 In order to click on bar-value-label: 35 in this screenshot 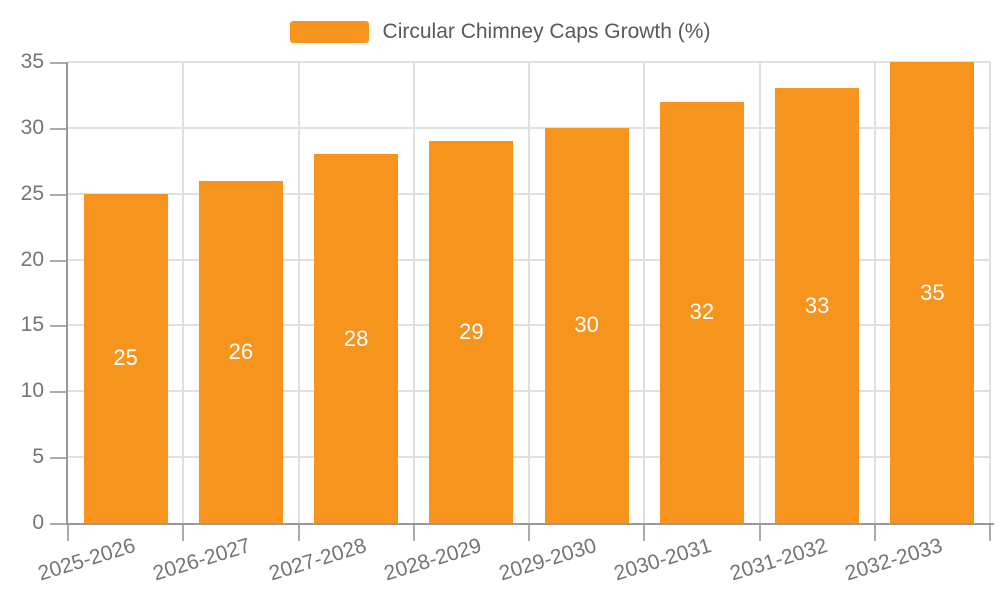, I will do `click(932, 292)`.